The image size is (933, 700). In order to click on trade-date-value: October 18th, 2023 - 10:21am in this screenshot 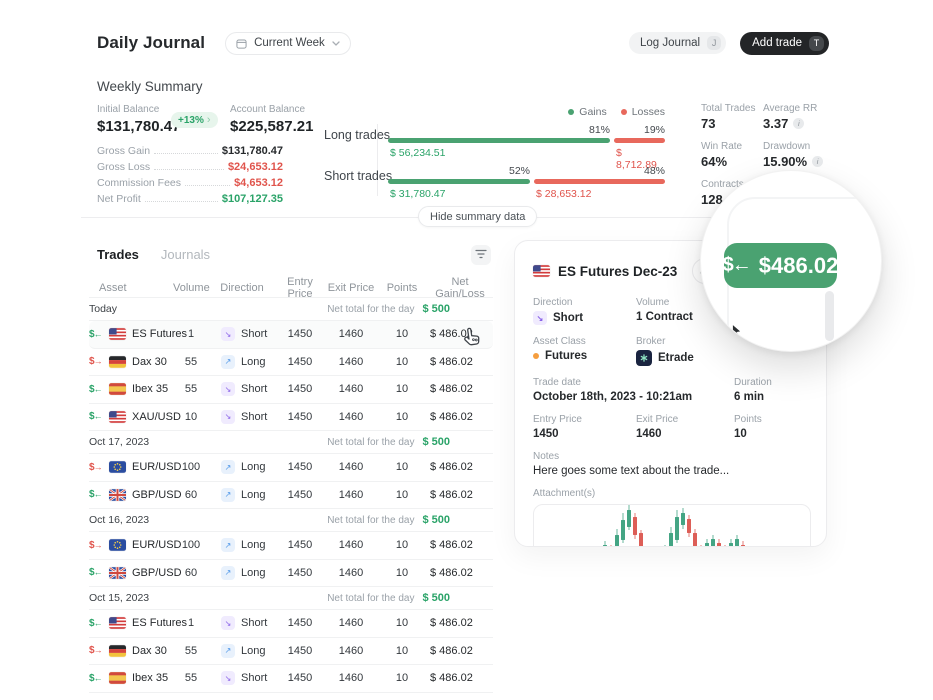, I will do `click(613, 397)`.